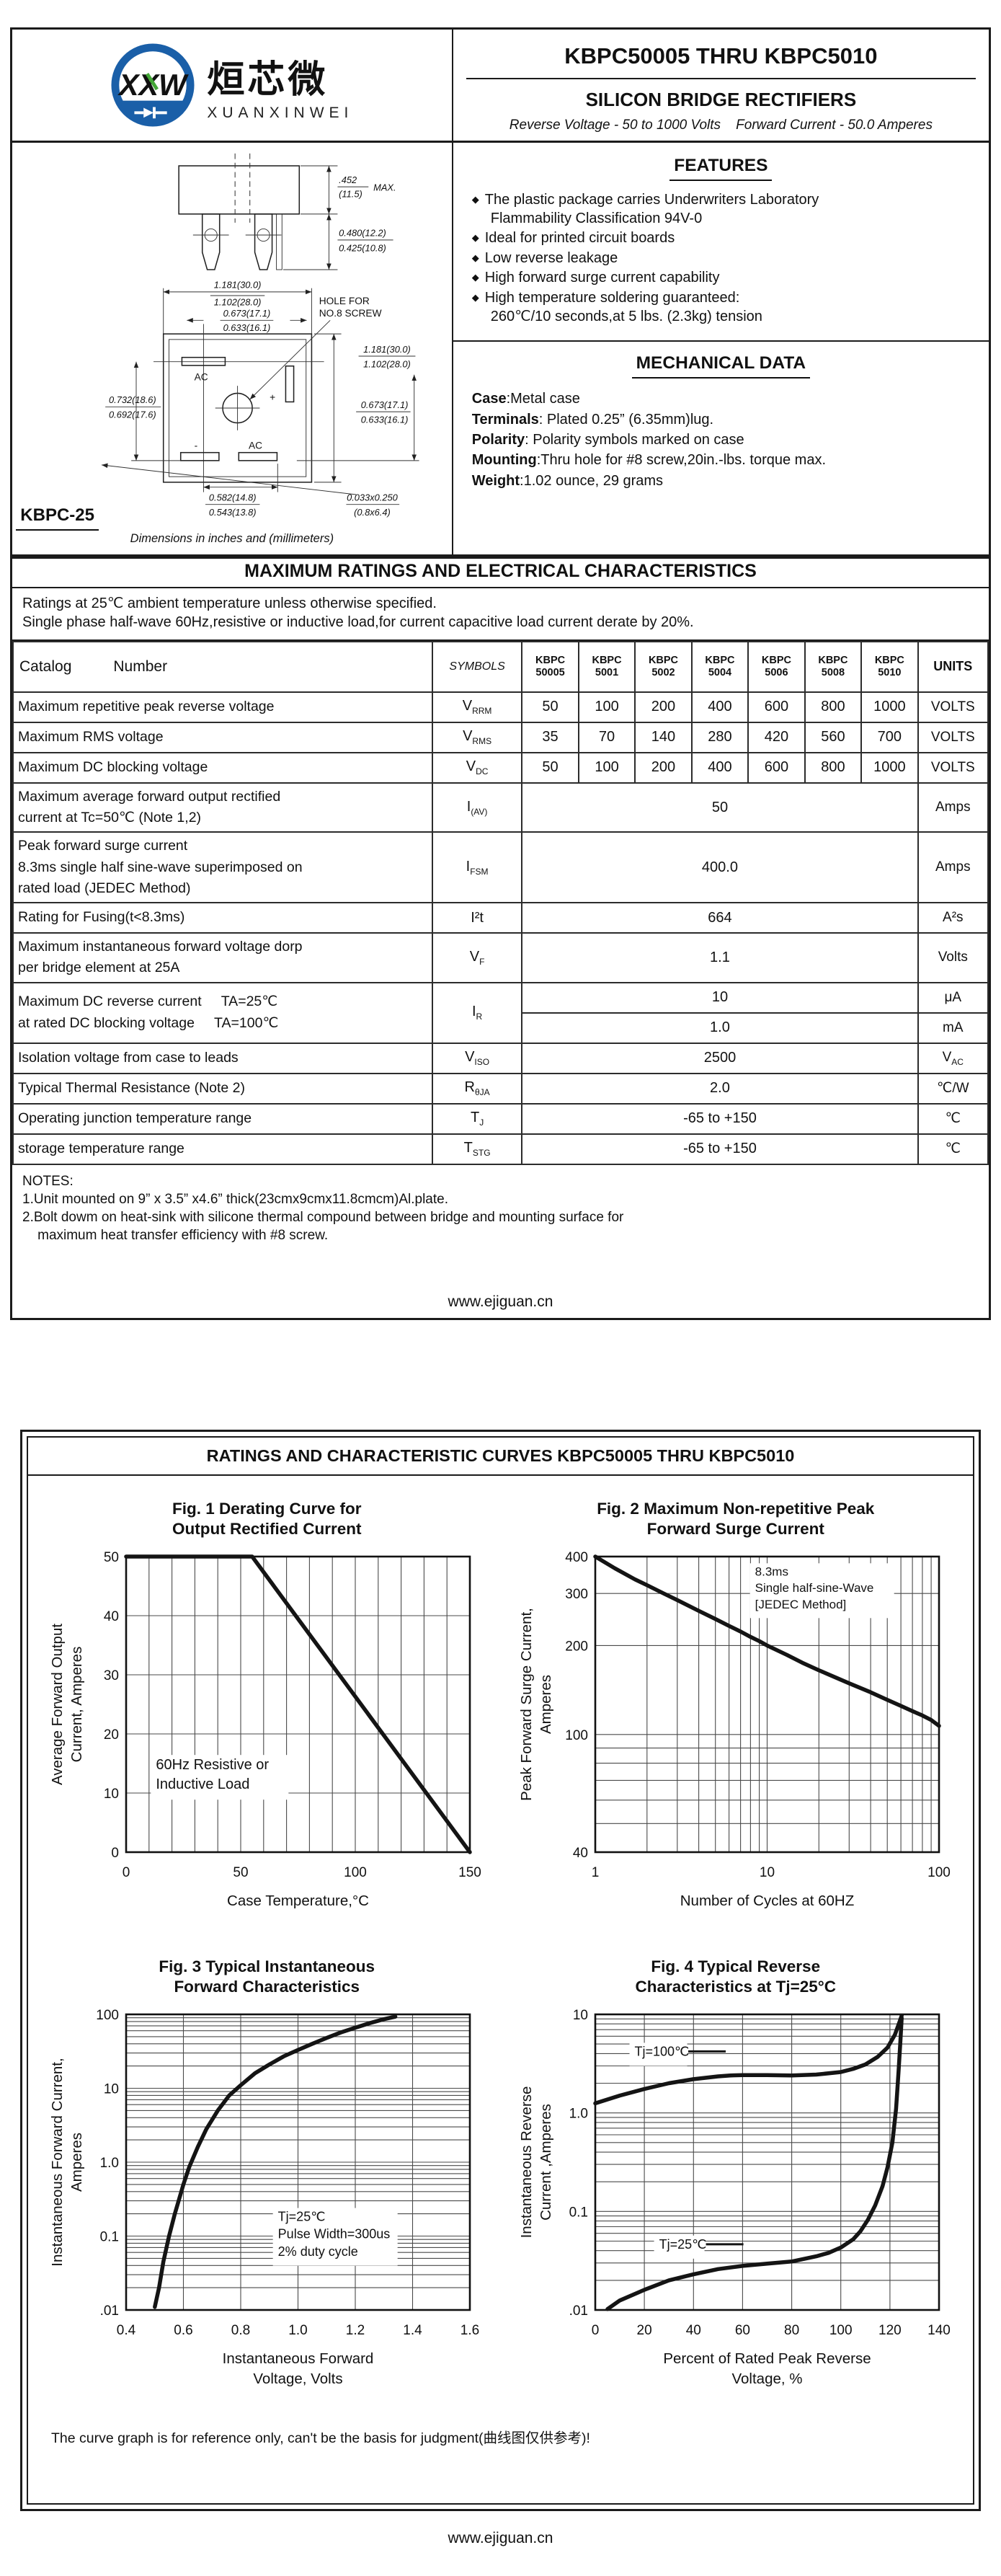  Describe the element at coordinates (719, 666) in the screenshot. I see `part-column-header: KBPC 5004` at that location.